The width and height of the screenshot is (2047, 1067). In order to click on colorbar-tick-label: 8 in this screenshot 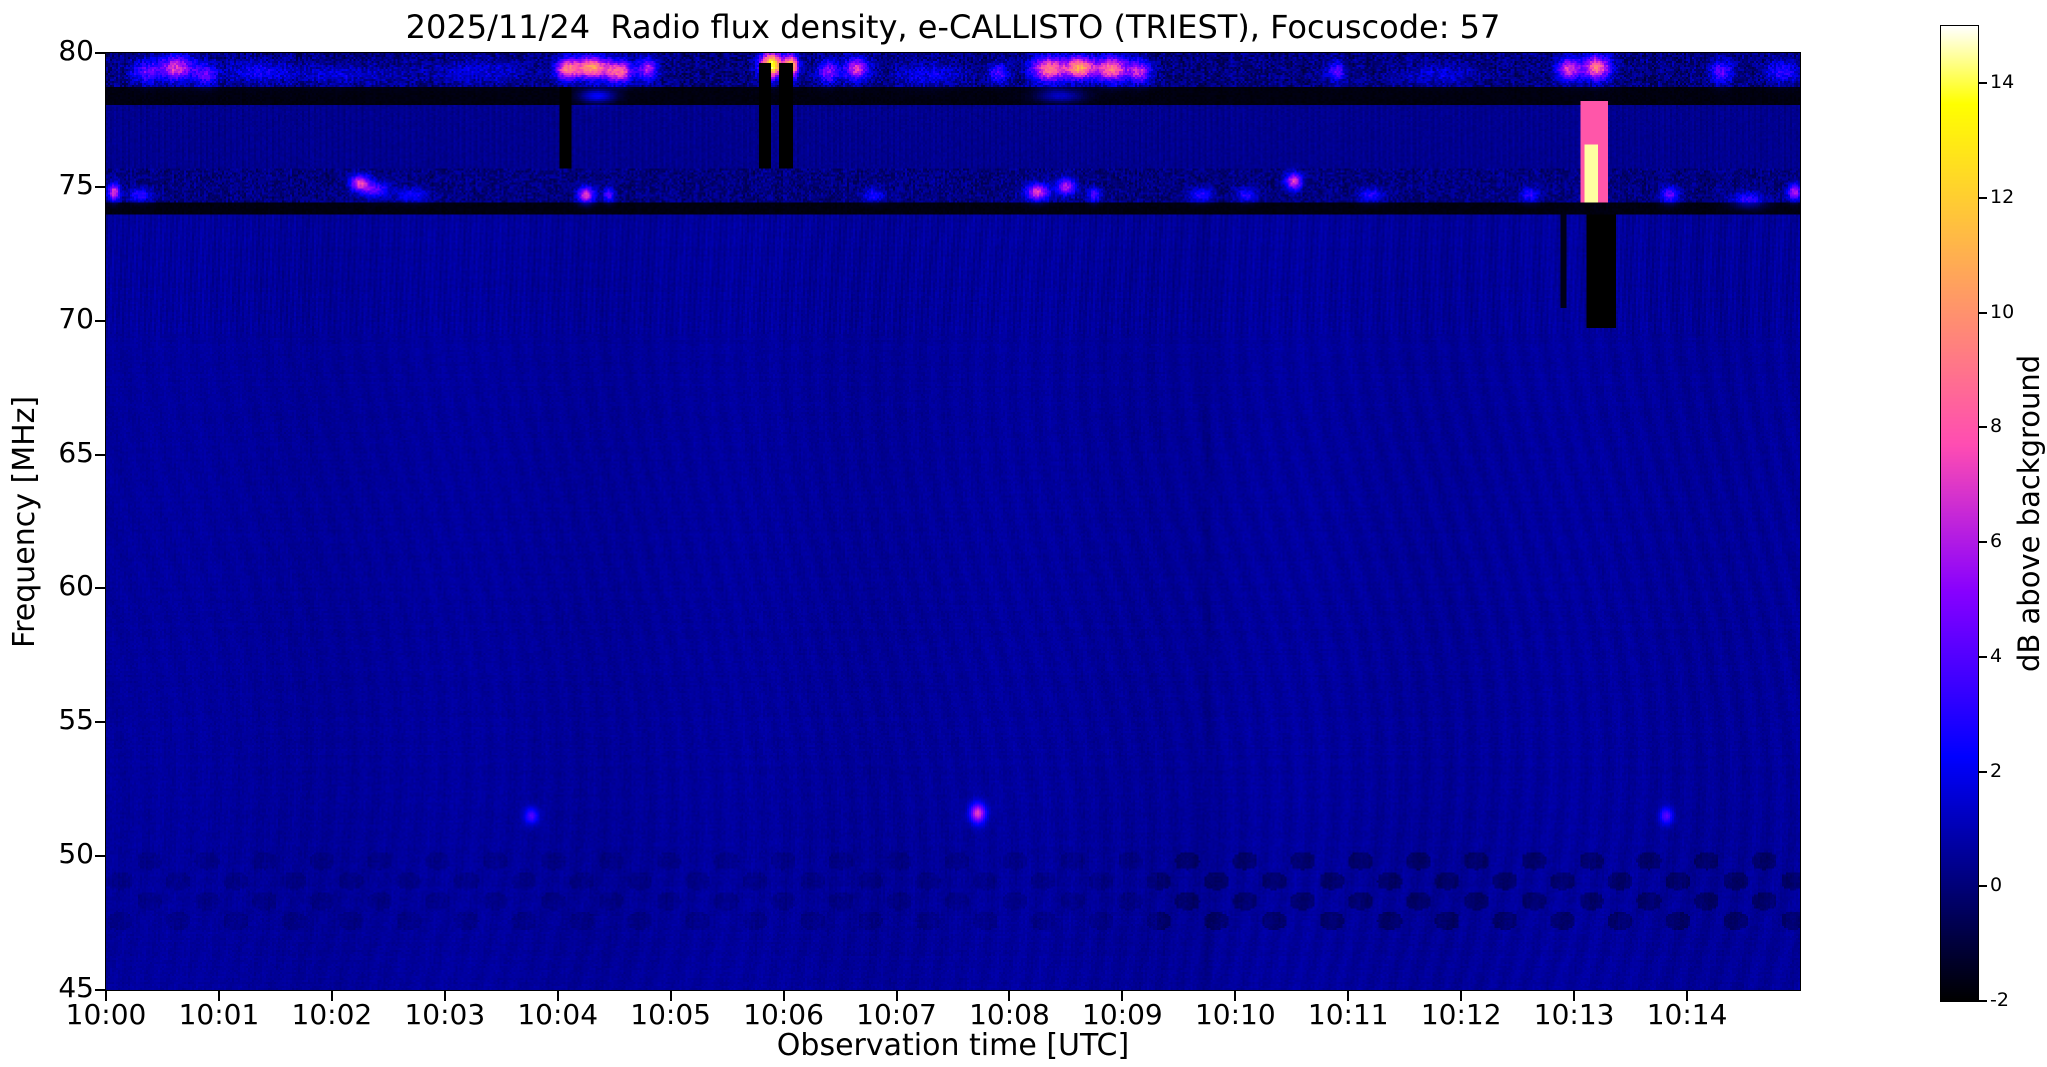, I will do `click(1996, 426)`.